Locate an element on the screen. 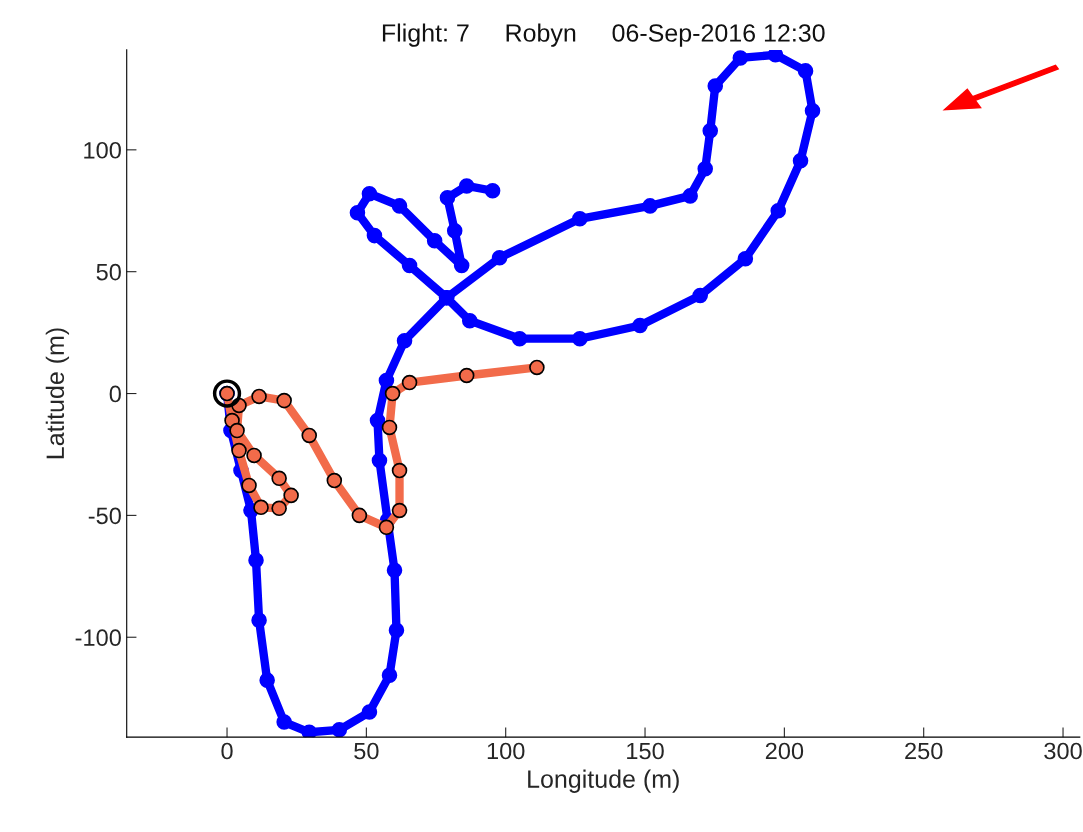 This screenshot has width=1083, height=832. y-tick-label: 0 is located at coordinates (115, 394).